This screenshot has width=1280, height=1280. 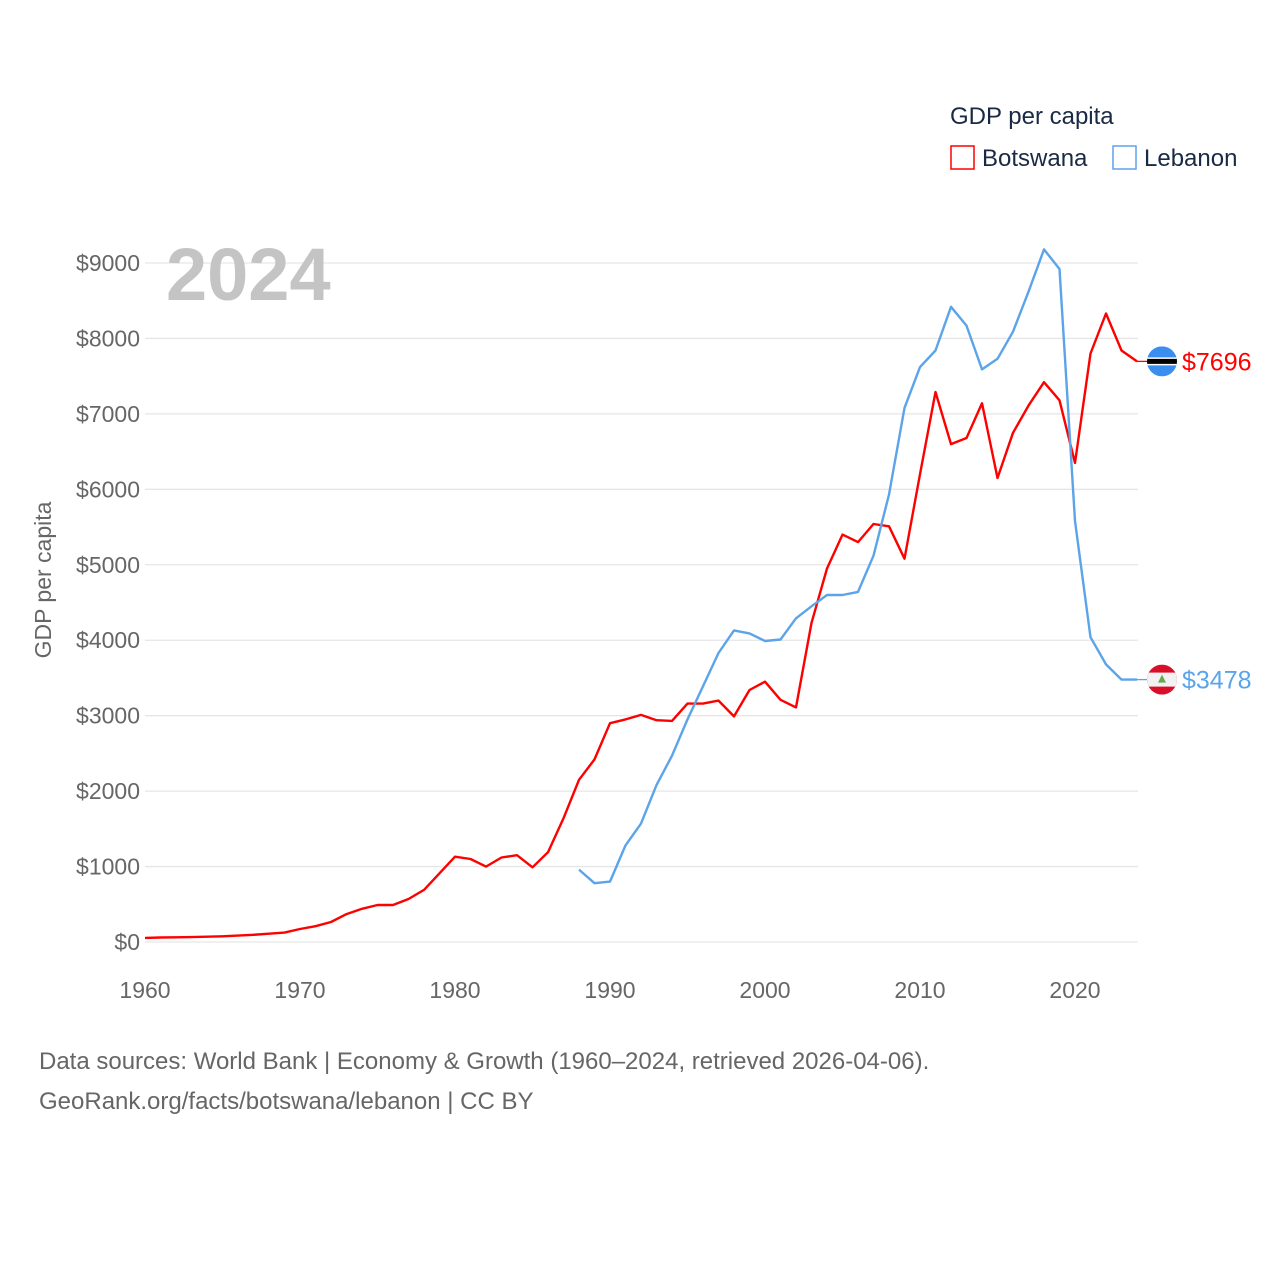 I want to click on legend-label-lebanon: Lebanon, so click(x=1190, y=158).